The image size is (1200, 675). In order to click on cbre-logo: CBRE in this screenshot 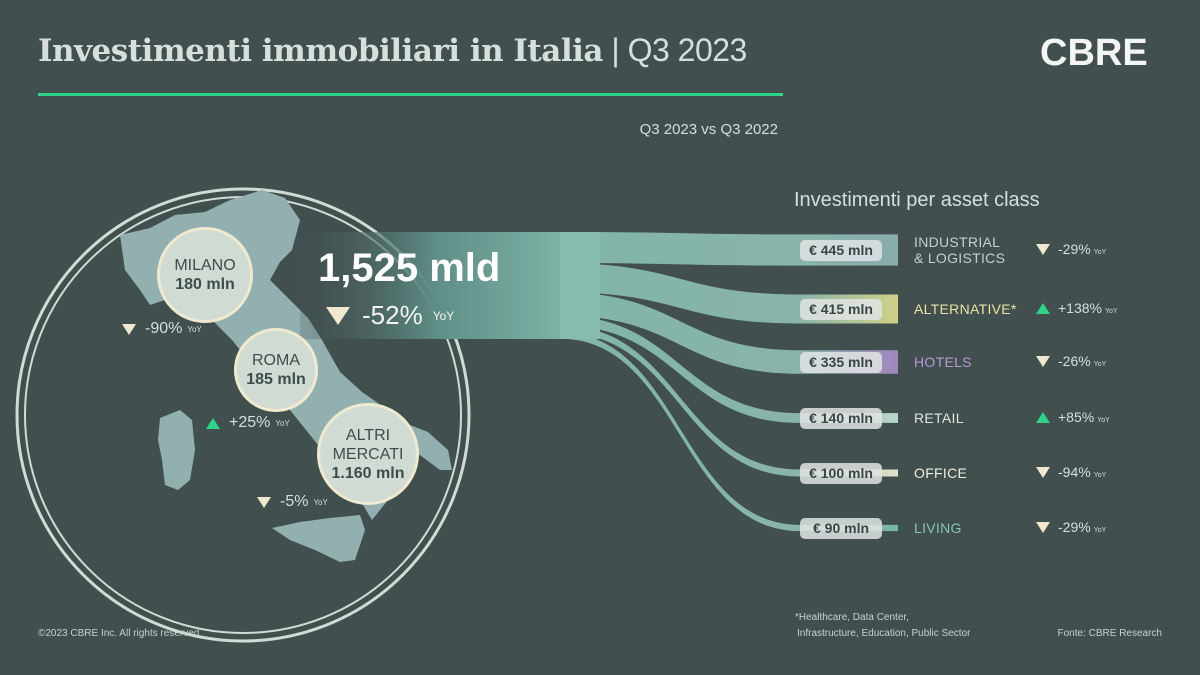, I will do `click(1094, 53)`.